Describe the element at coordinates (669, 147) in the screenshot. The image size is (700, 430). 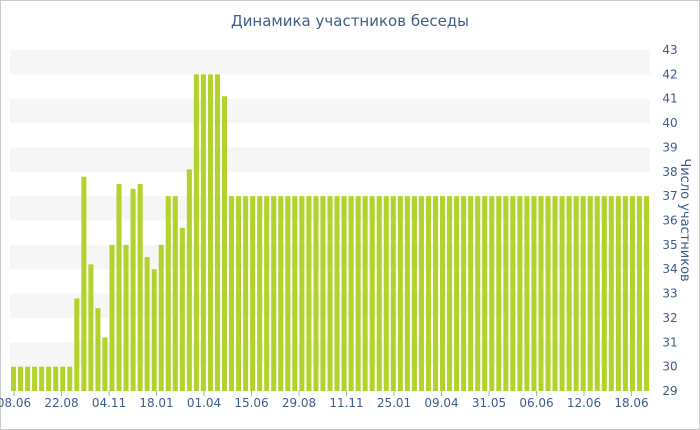
I see `y-tick-label: 39` at that location.